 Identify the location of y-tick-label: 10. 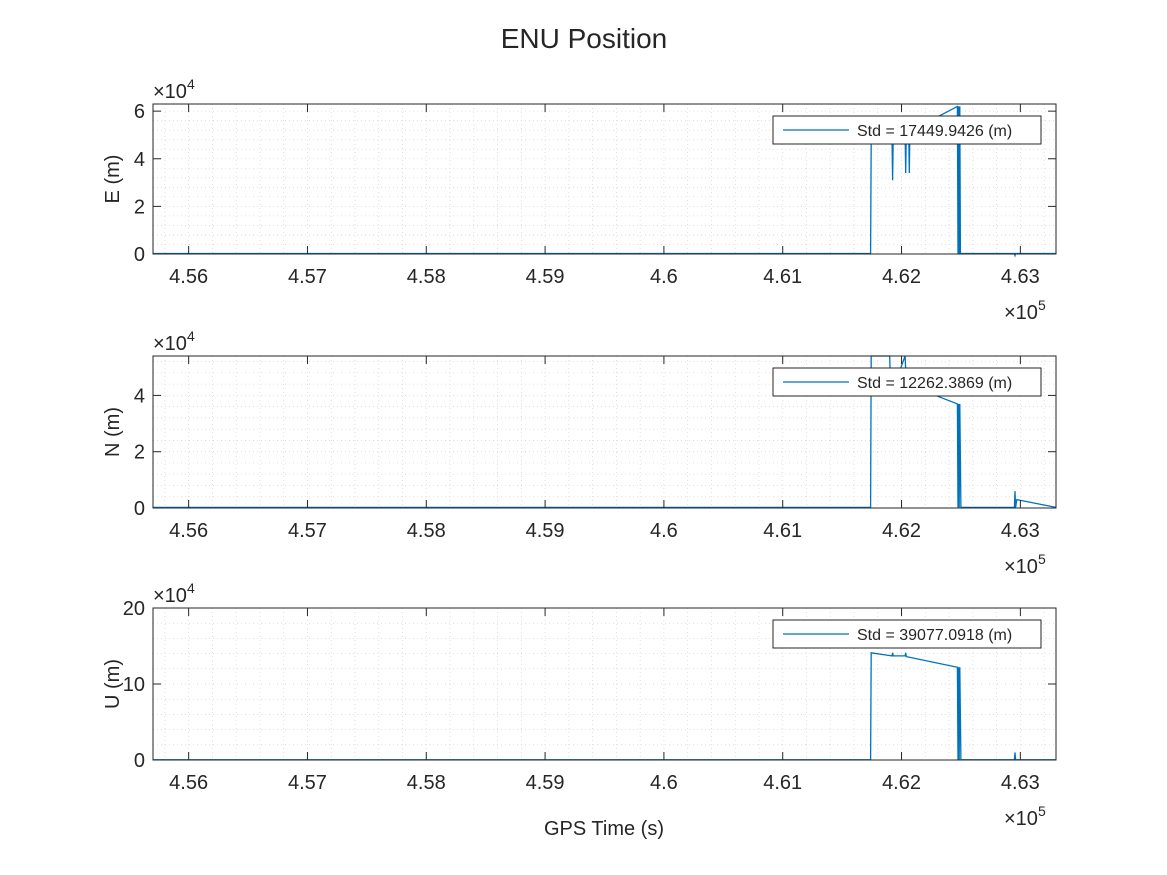
(134, 685).